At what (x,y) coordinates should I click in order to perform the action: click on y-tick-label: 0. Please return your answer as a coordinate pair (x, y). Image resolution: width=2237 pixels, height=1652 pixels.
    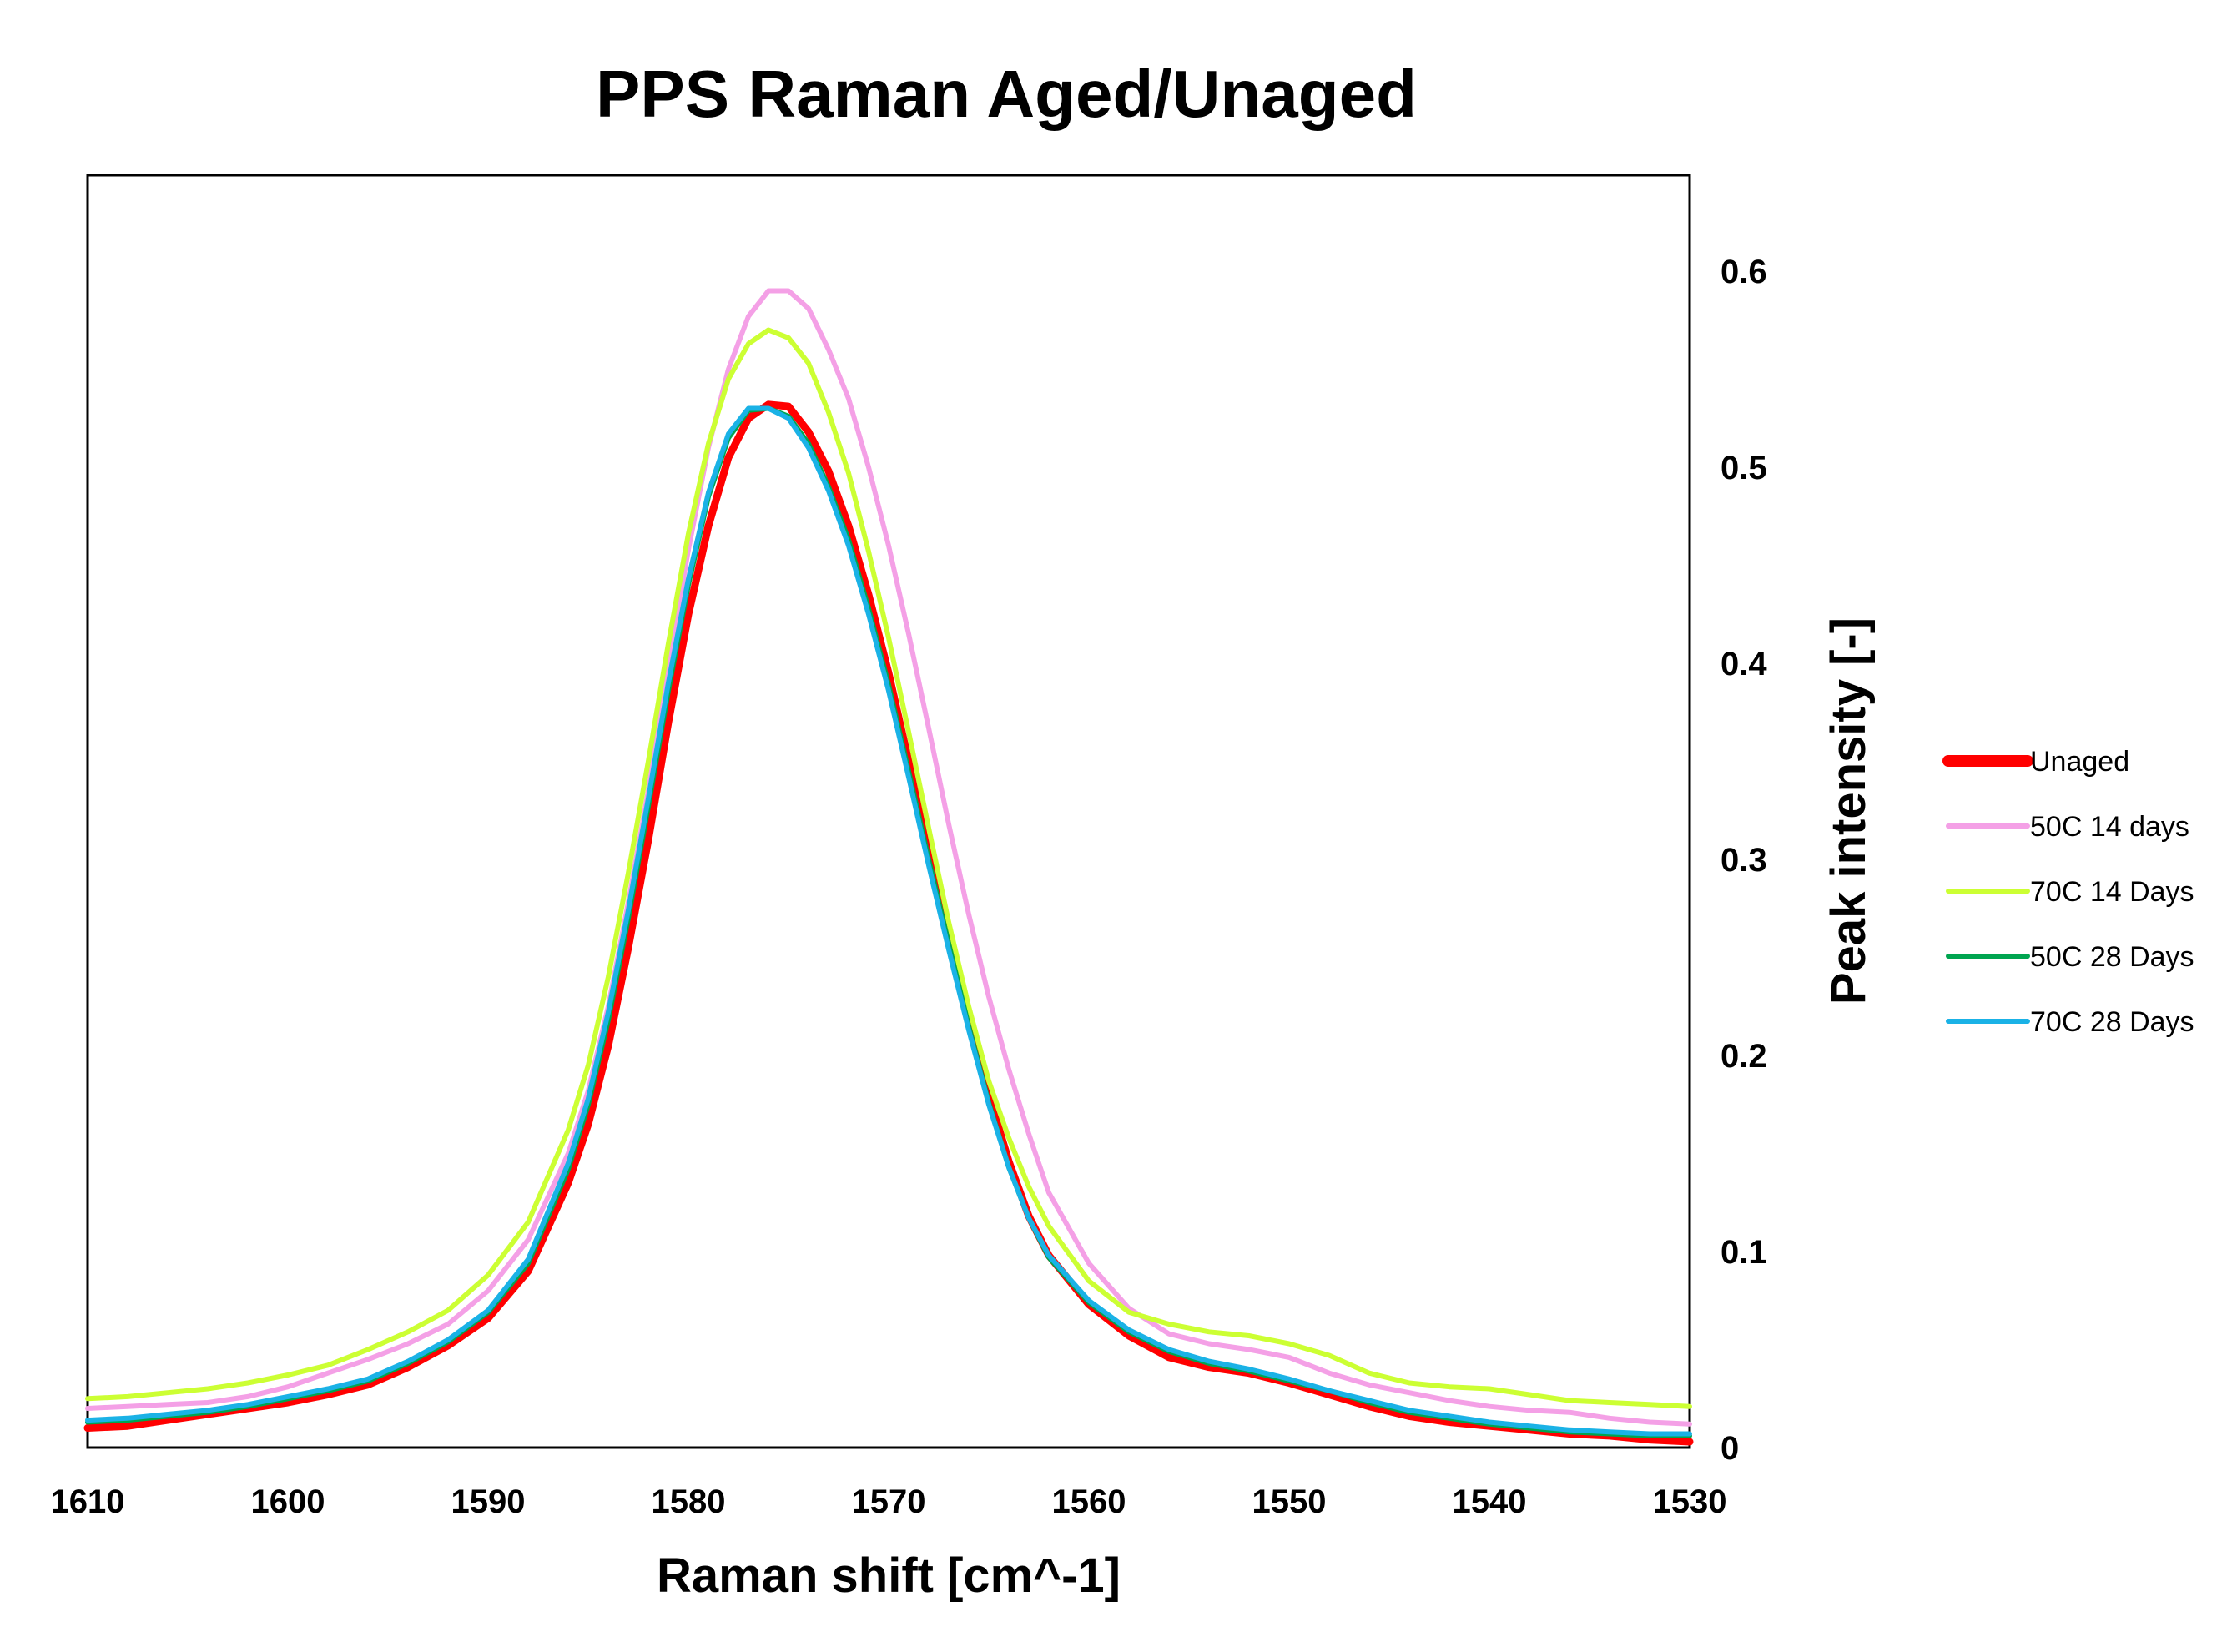
    Looking at the image, I should click on (1730, 1449).